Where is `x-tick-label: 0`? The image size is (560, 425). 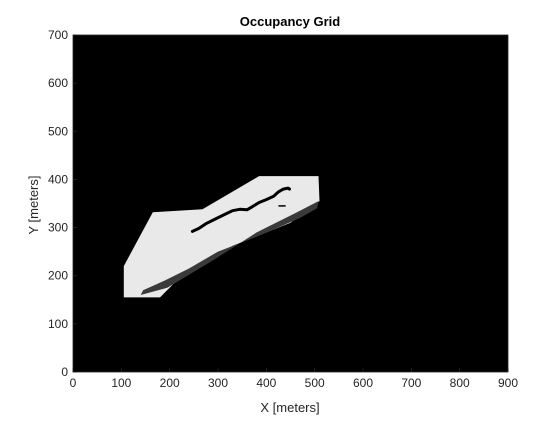 x-tick-label: 0 is located at coordinates (73, 383).